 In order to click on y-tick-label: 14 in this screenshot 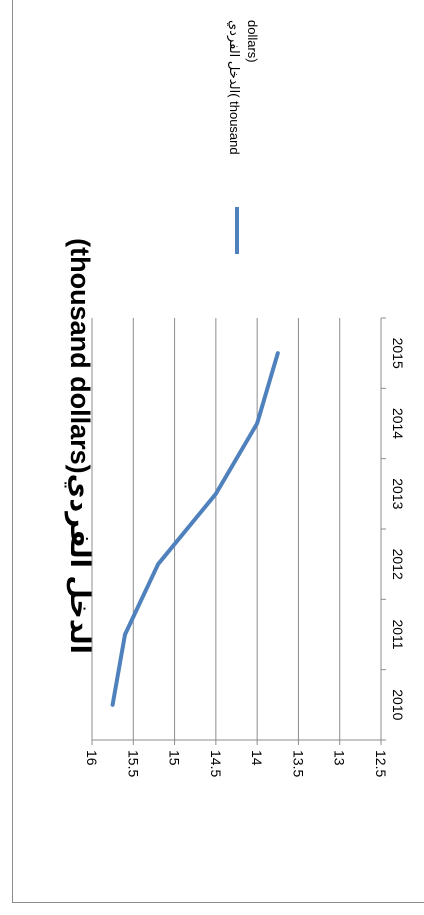, I will do `click(257, 758)`.